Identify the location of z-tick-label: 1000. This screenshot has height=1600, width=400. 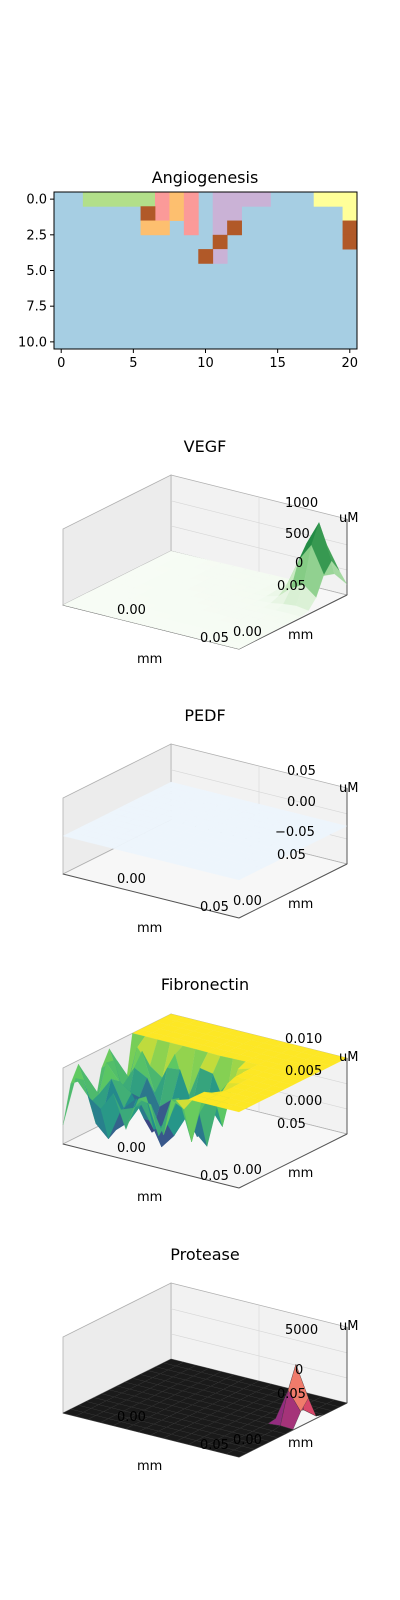
(301, 503).